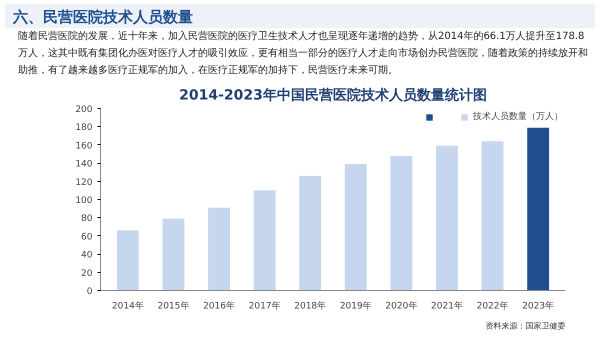 The image size is (600, 340). Describe the element at coordinates (310, 306) in the screenshot. I see `x-tick-label: 2018年` at that location.